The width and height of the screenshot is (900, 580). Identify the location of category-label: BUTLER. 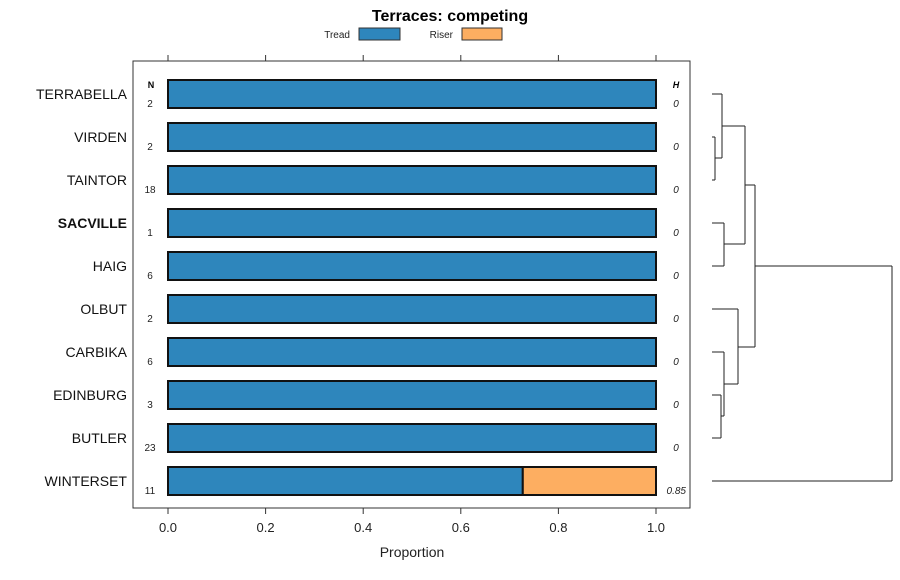
(99, 438).